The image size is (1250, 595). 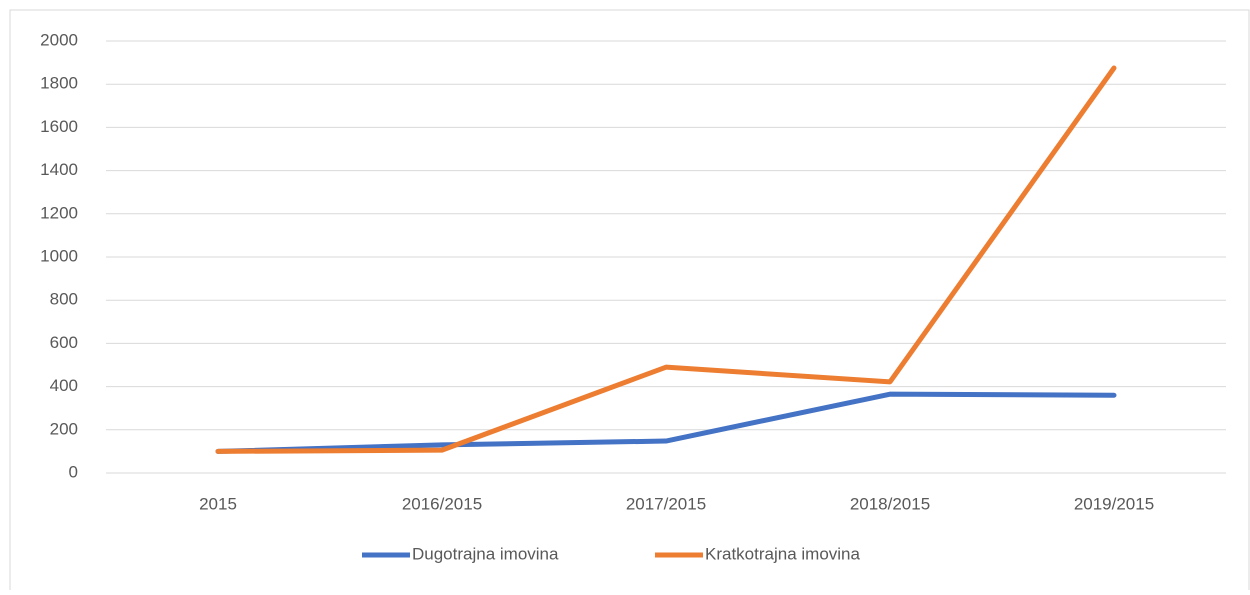 What do you see at coordinates (666, 503) in the screenshot?
I see `x-tick-label: 2017/2015` at bounding box center [666, 503].